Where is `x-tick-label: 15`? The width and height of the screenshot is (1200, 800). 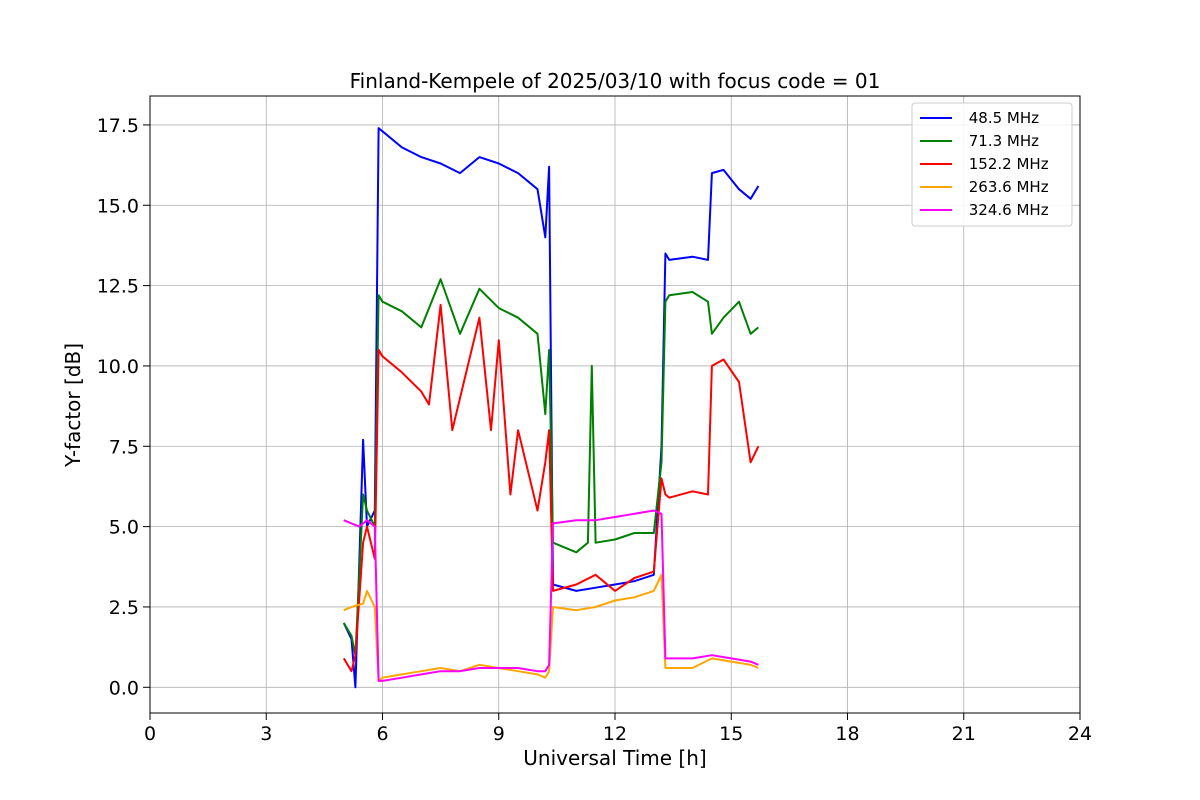
x-tick-label: 15 is located at coordinates (731, 734).